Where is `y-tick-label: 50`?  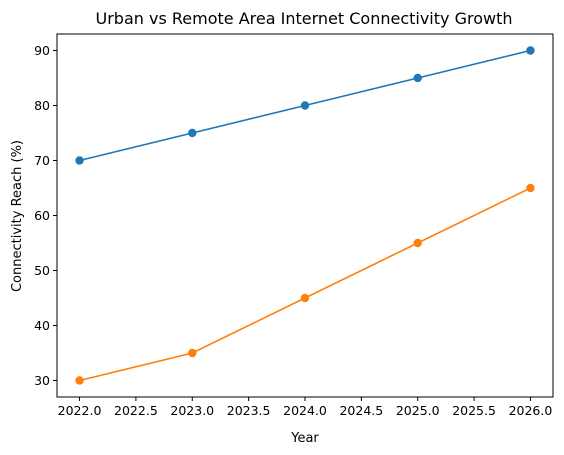
y-tick-label: 50 is located at coordinates (42, 270).